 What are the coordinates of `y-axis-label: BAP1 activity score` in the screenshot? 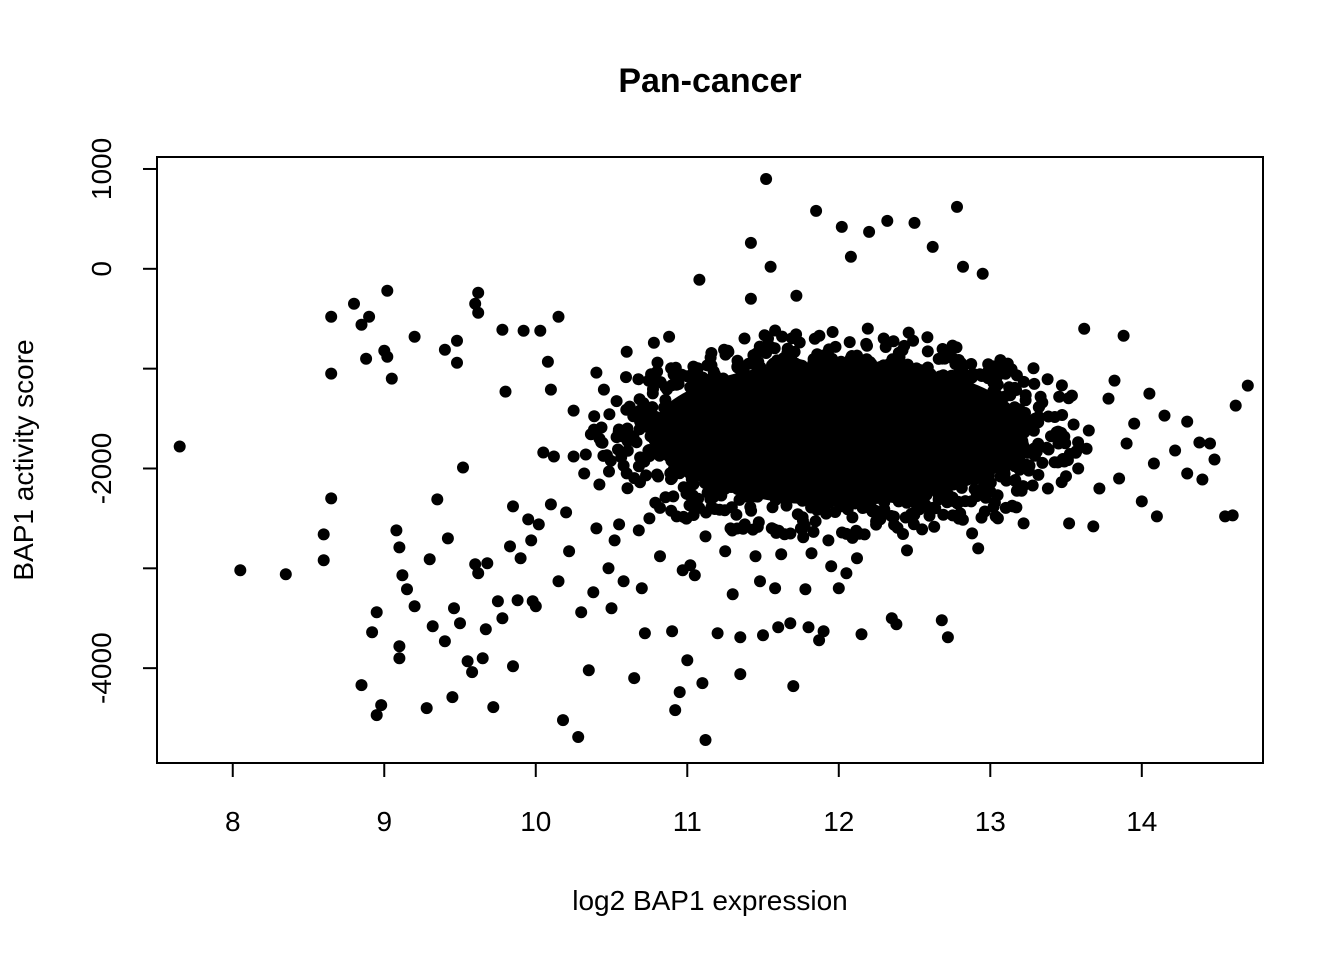 It's located at (23, 459).